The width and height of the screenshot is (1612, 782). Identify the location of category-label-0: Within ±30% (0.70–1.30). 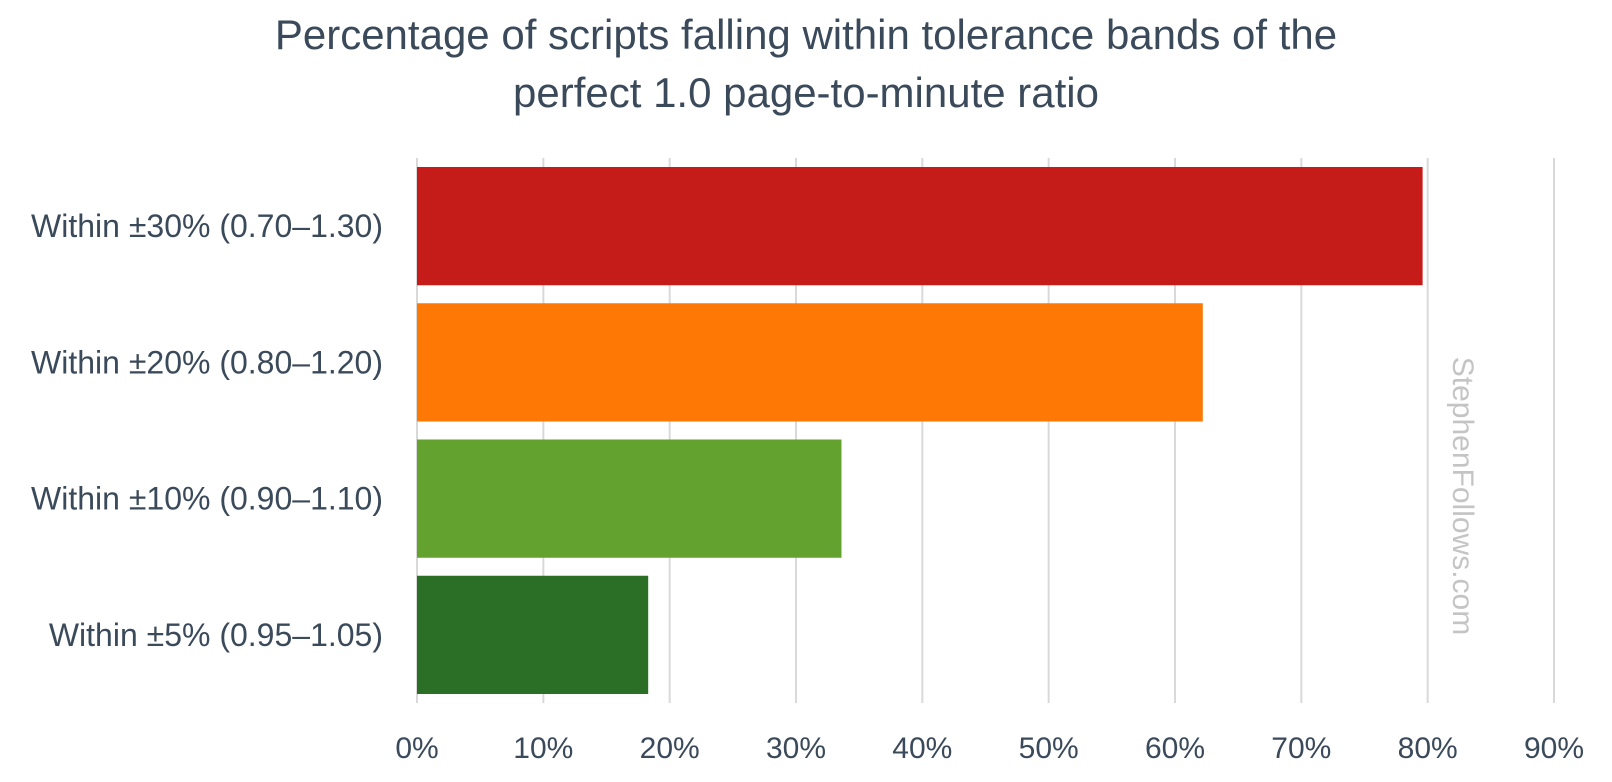
(207, 226).